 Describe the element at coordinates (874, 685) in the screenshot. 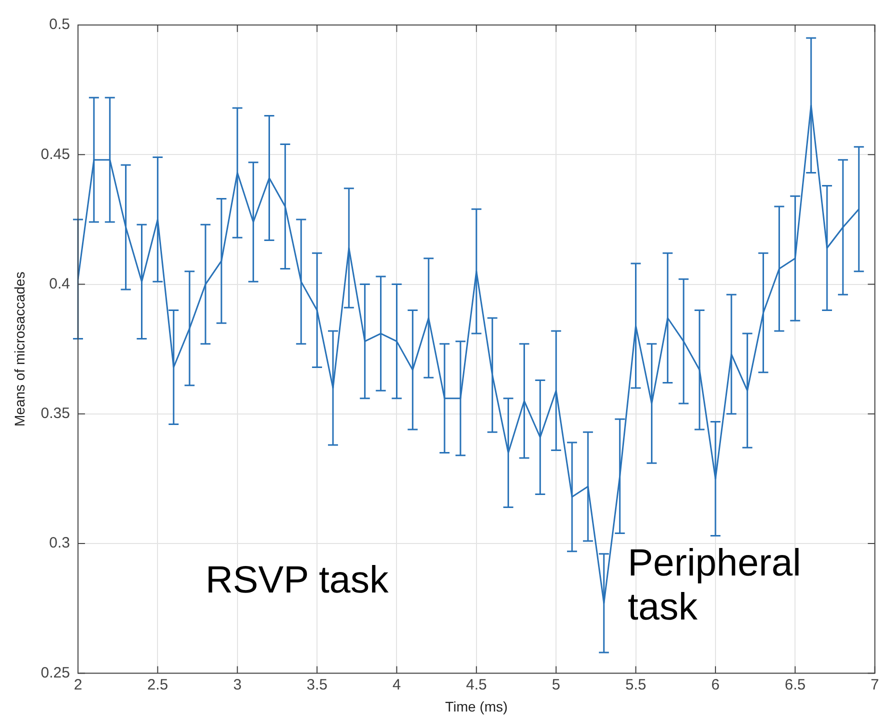

I see `x-tick-label: 7` at that location.